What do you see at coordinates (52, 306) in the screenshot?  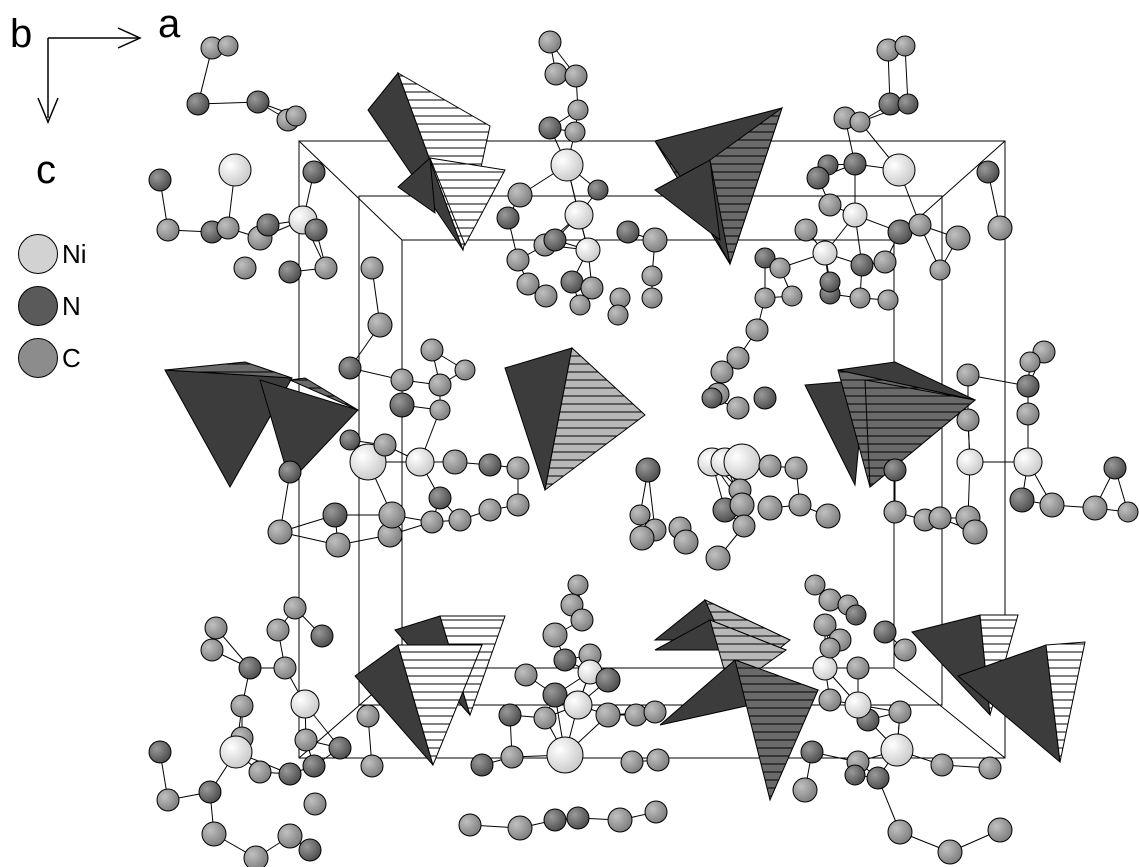 I see `legend-item-n: N` at bounding box center [52, 306].